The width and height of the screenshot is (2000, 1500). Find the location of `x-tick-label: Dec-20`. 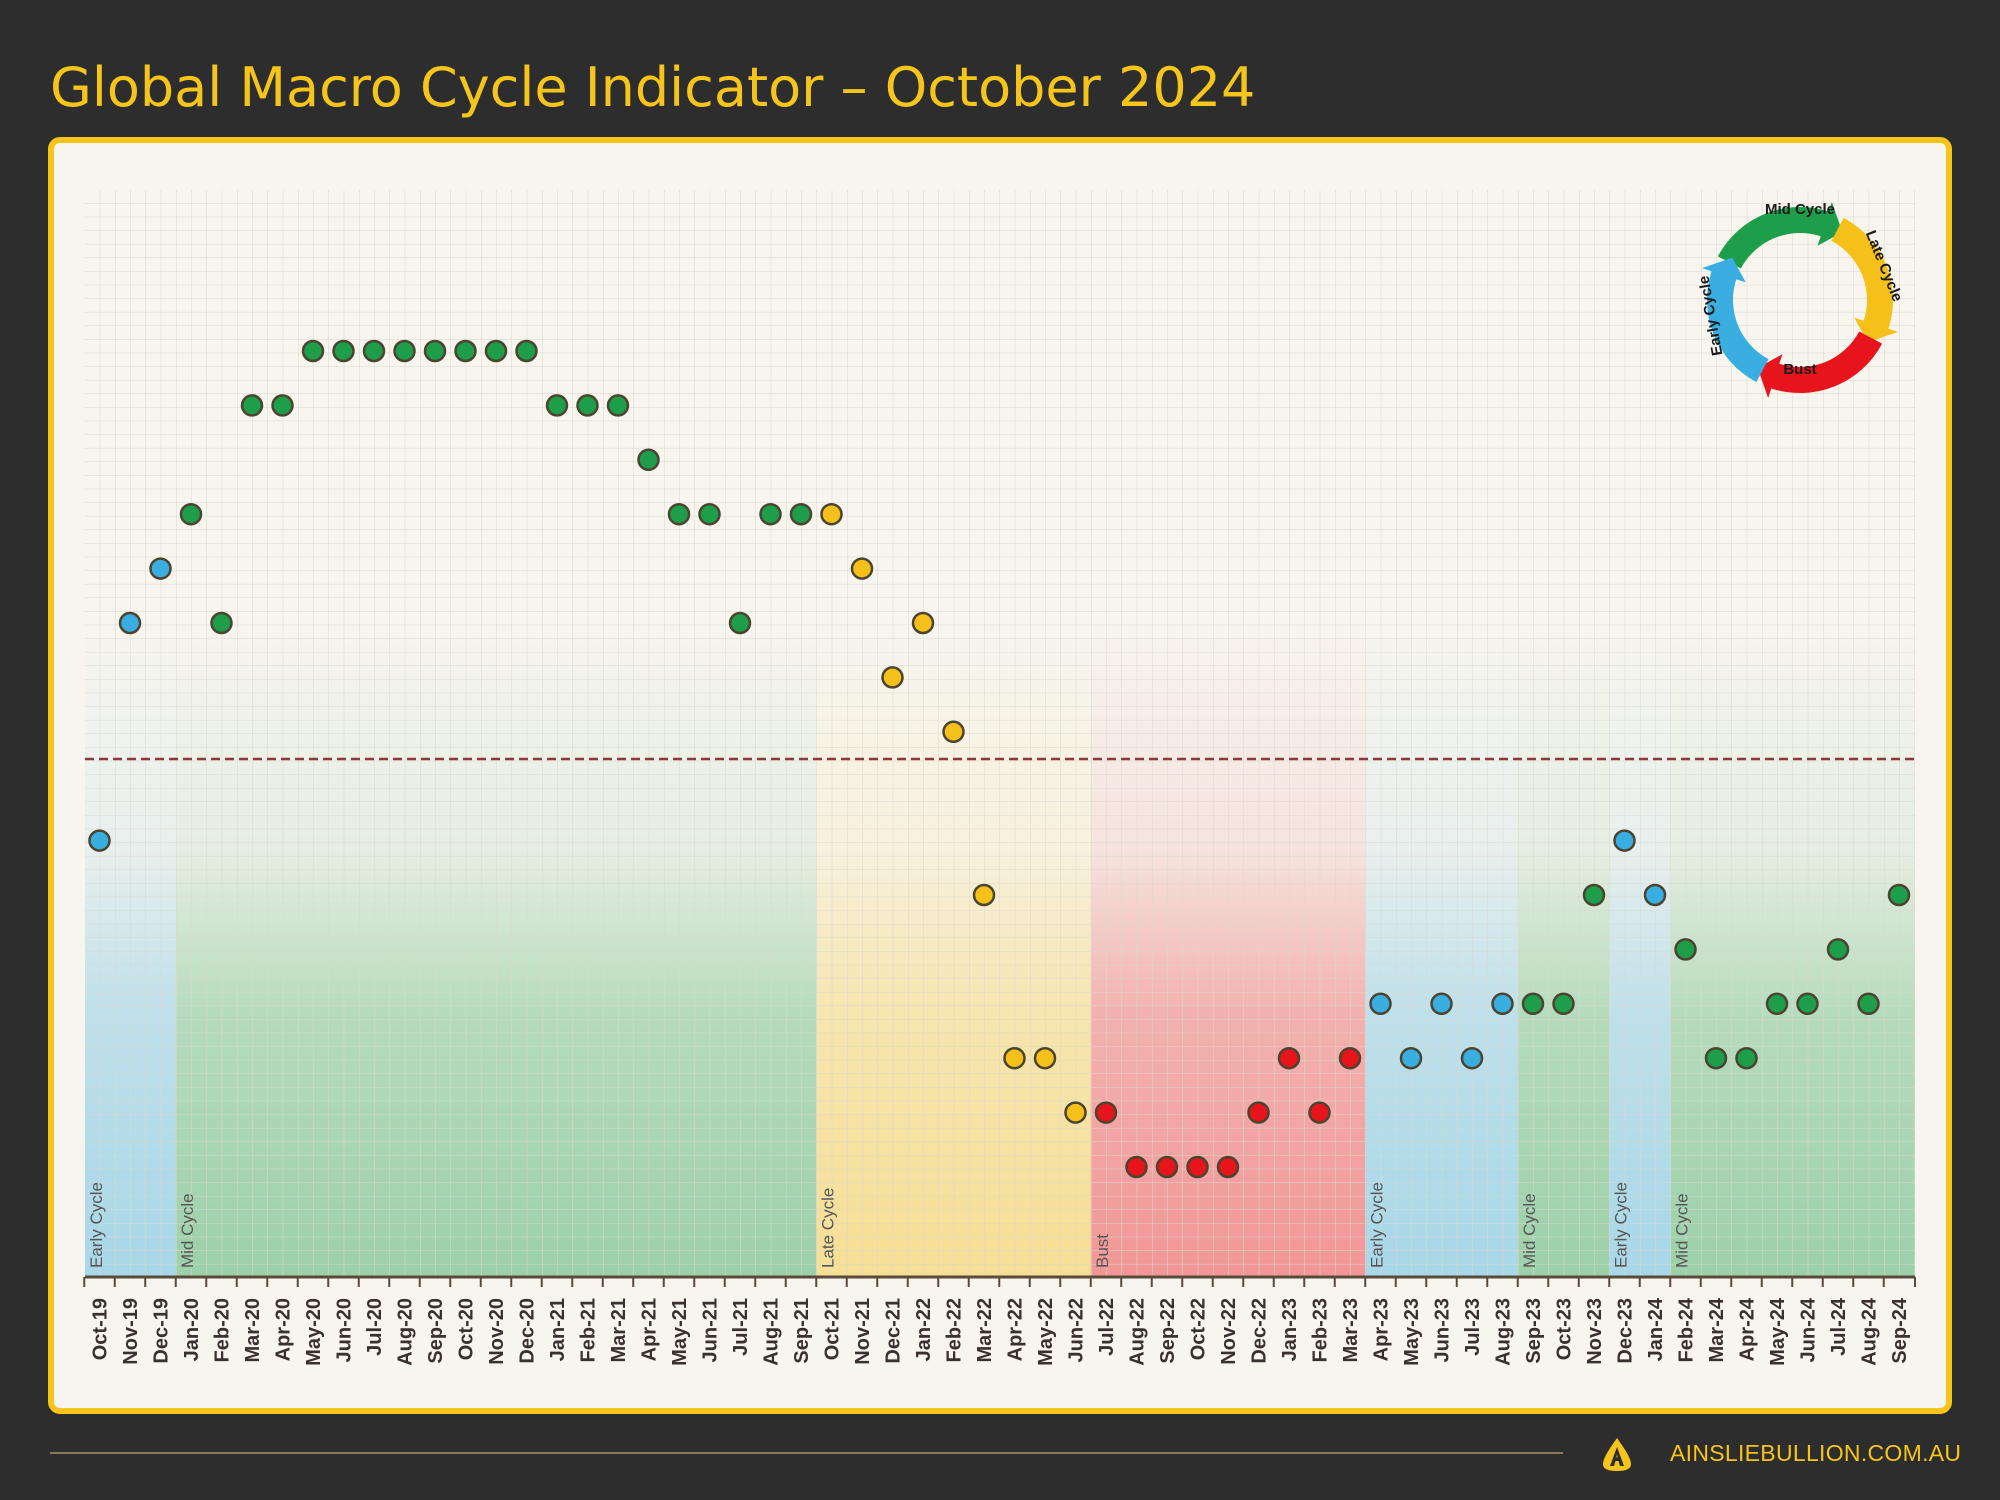

x-tick-label: Dec-20 is located at coordinates (528, 1331).